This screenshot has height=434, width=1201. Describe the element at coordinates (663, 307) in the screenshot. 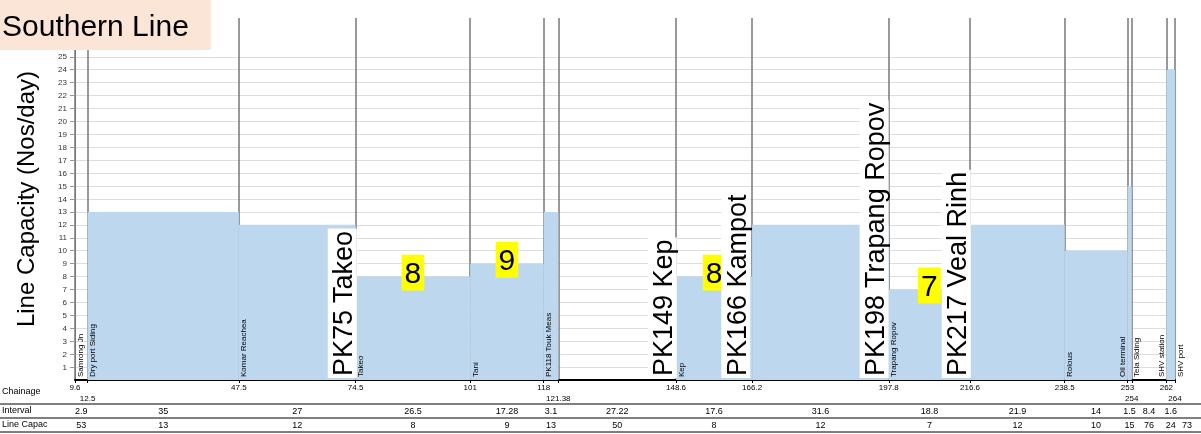

I see `annotation: PK149 Kep` at that location.